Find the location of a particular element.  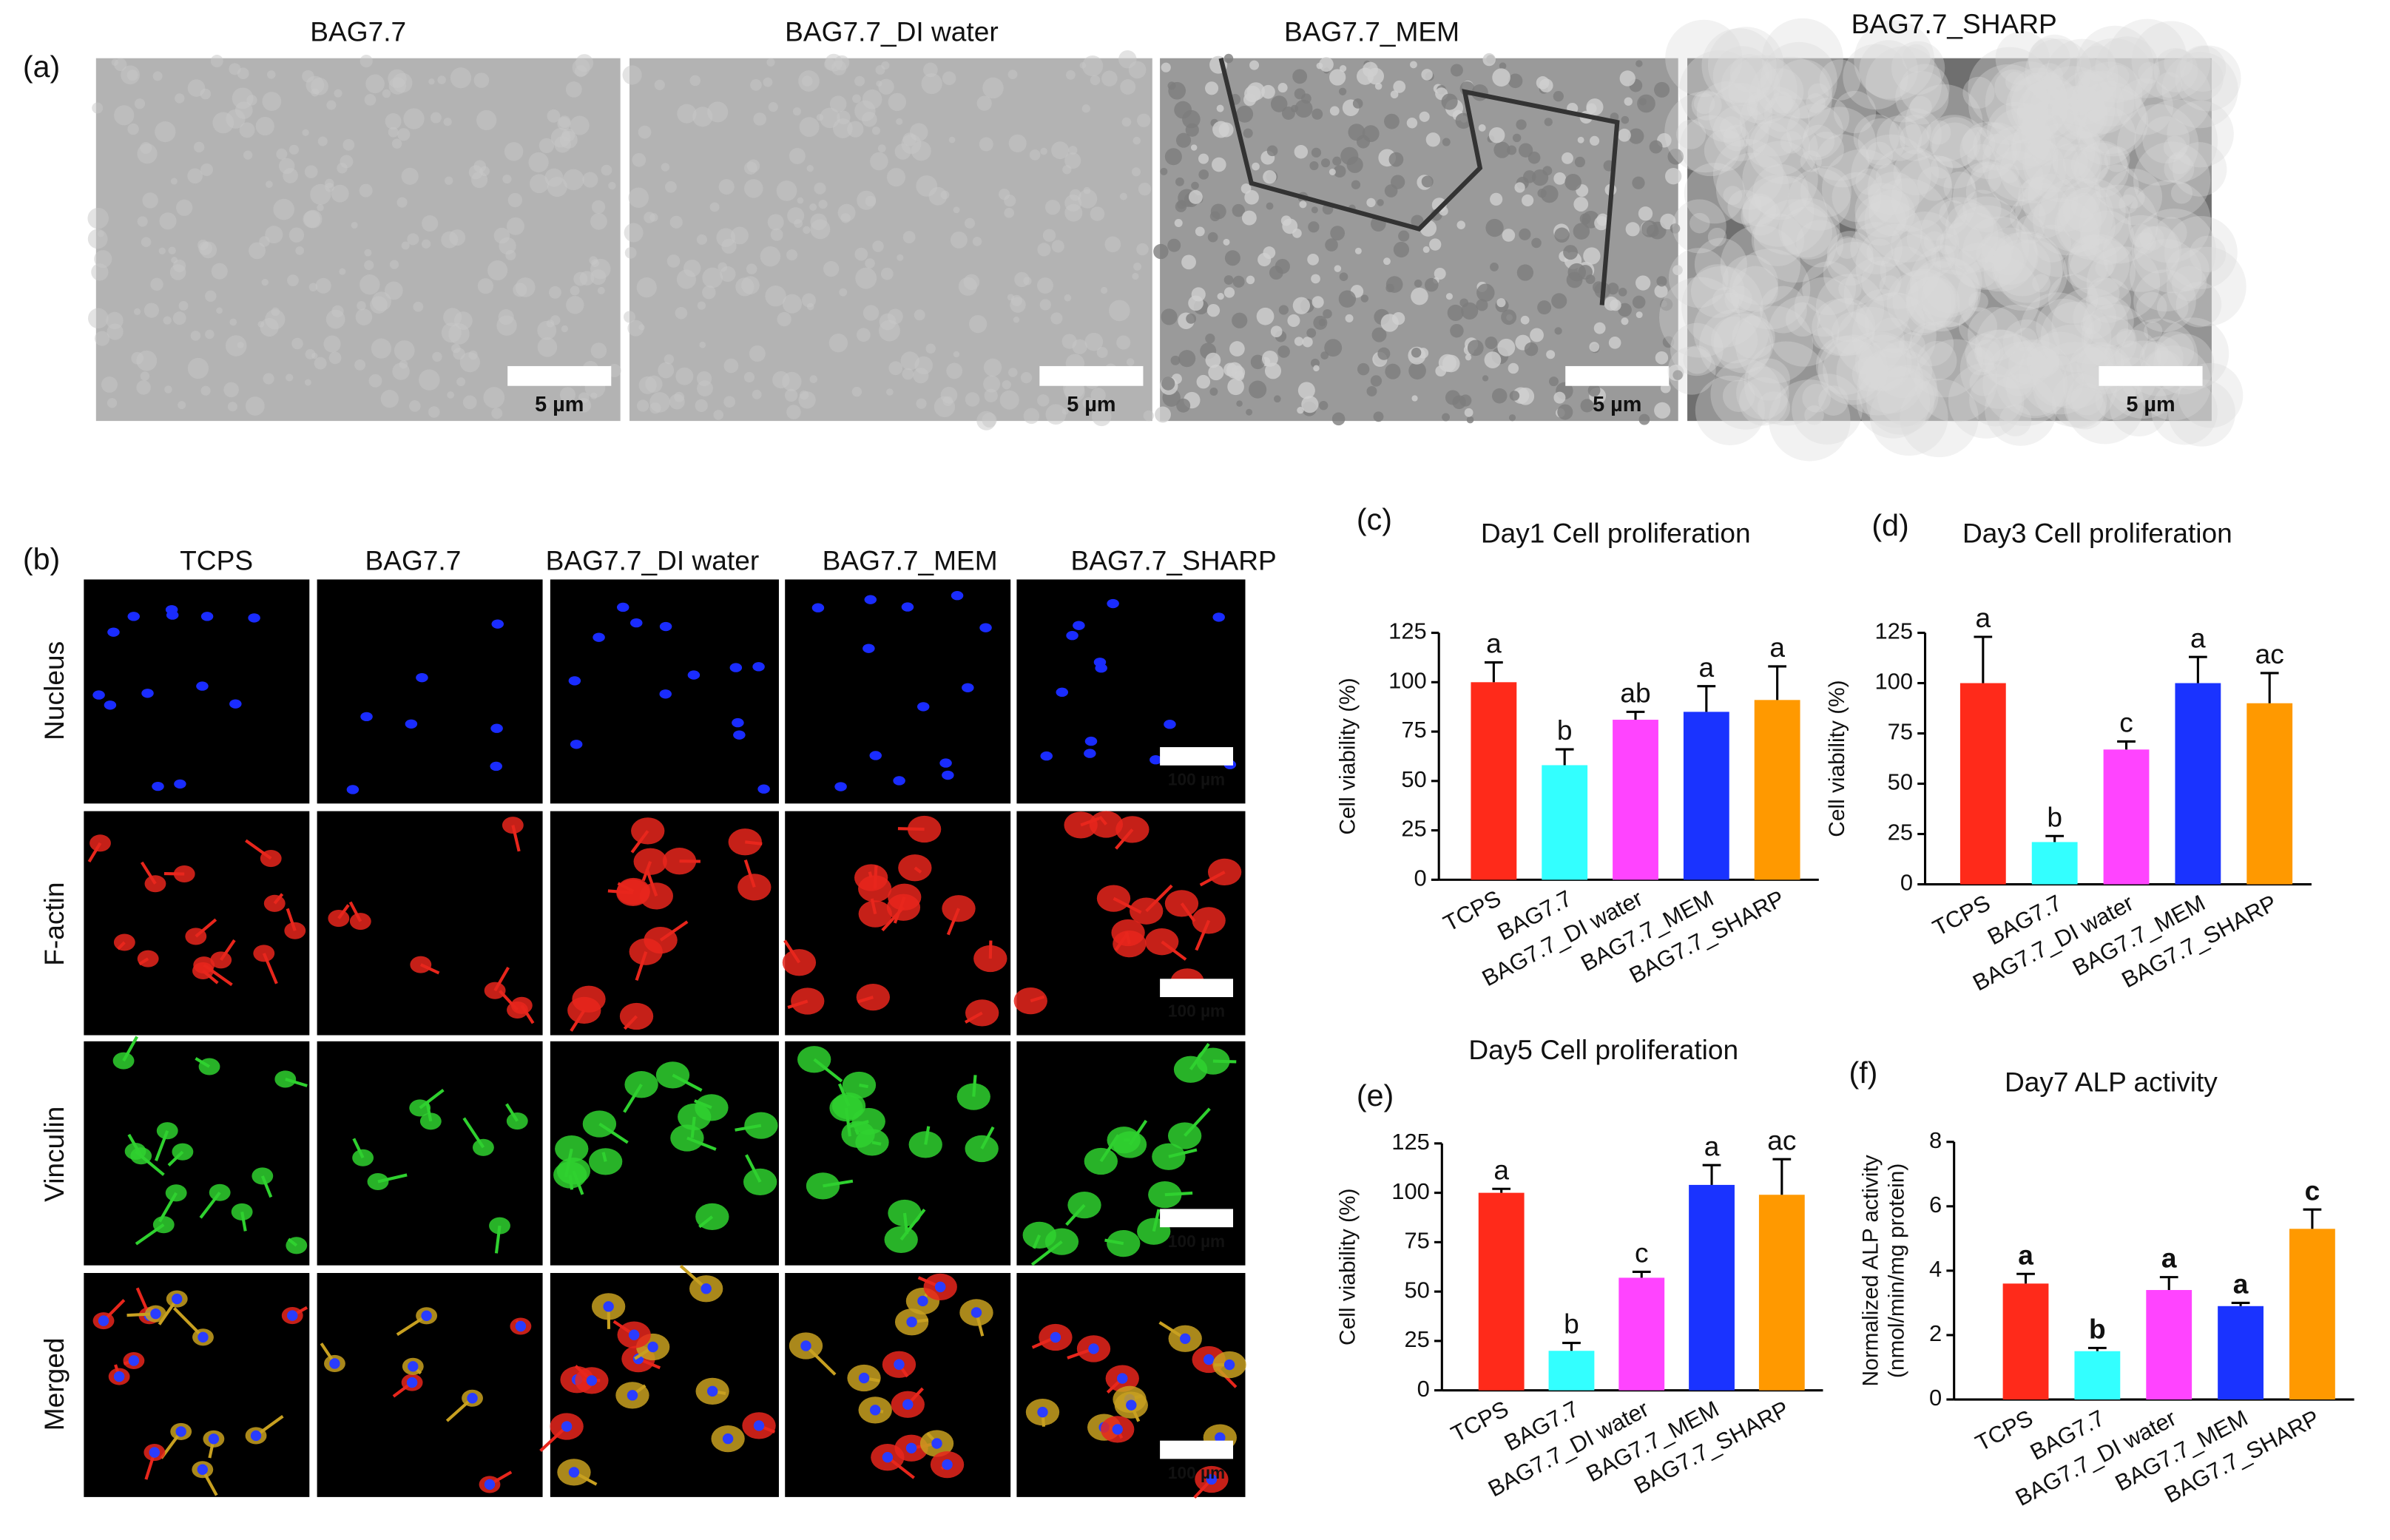

sem-image: 5 µm is located at coordinates (888, 240).